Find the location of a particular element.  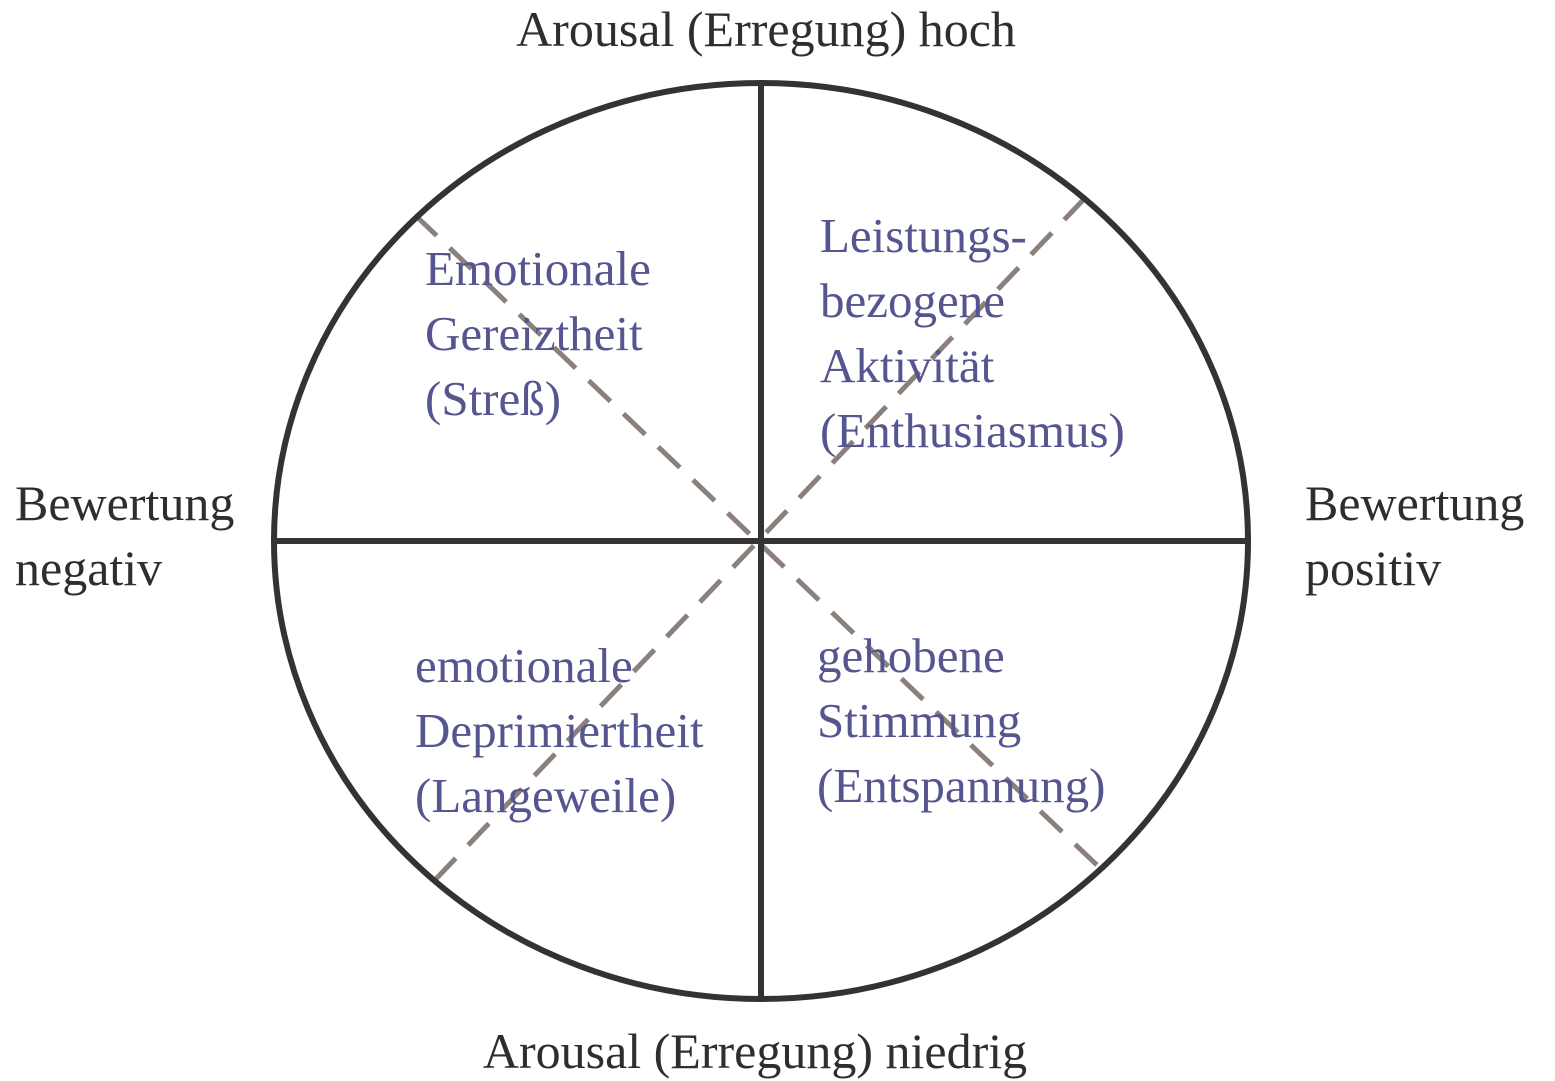

quadrant-label: (Streß) is located at coordinates (493, 398).